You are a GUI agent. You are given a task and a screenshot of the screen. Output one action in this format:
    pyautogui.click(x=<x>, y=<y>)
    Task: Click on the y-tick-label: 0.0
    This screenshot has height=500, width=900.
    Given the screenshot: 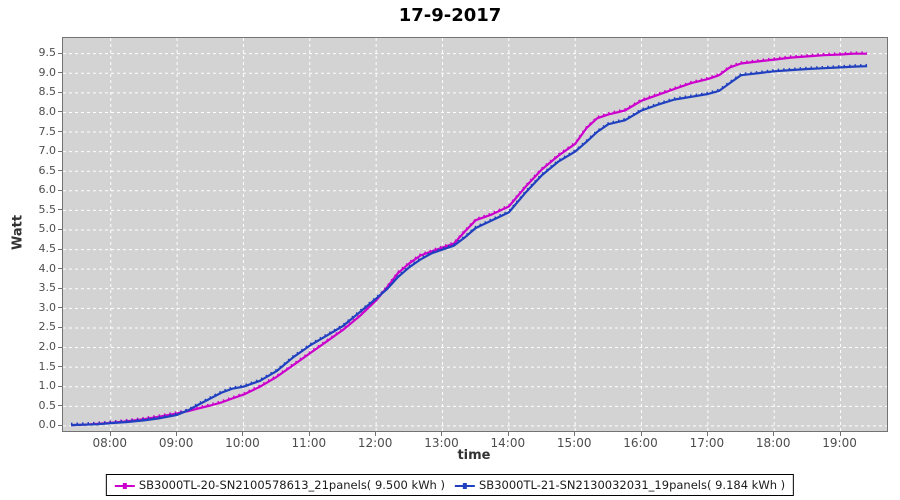 What is the action you would take?
    pyautogui.click(x=47, y=425)
    